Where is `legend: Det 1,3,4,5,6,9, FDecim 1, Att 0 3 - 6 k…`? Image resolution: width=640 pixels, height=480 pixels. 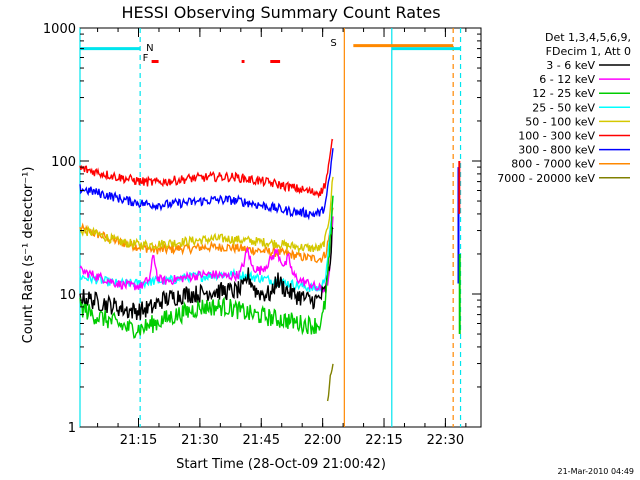 legend: Det 1,3,4,5,6,9, FDecim 1, Att 0 3 - 6 k… is located at coordinates (564, 108).